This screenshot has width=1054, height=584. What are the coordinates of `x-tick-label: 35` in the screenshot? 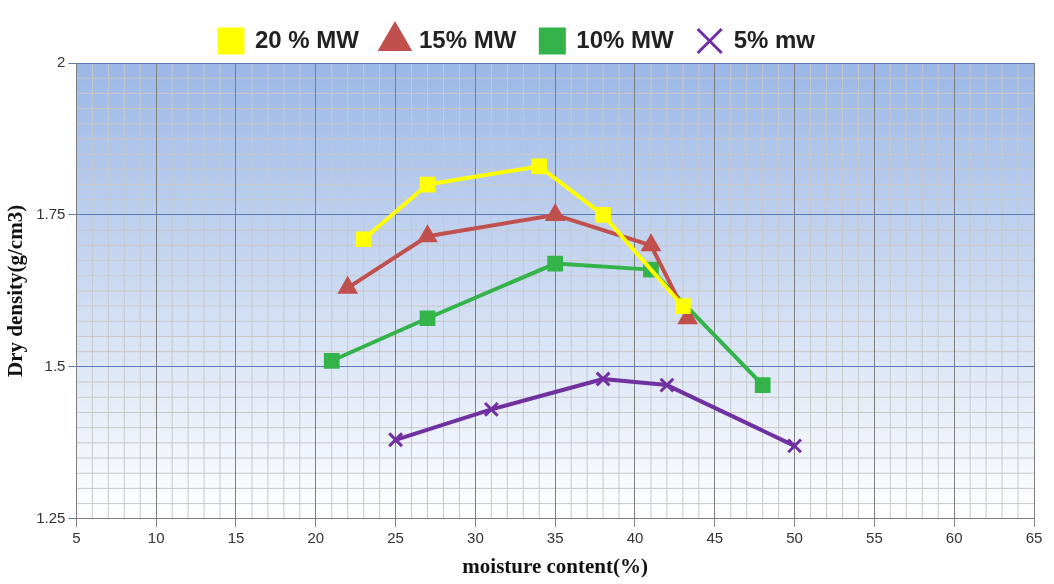 It's located at (555, 537).